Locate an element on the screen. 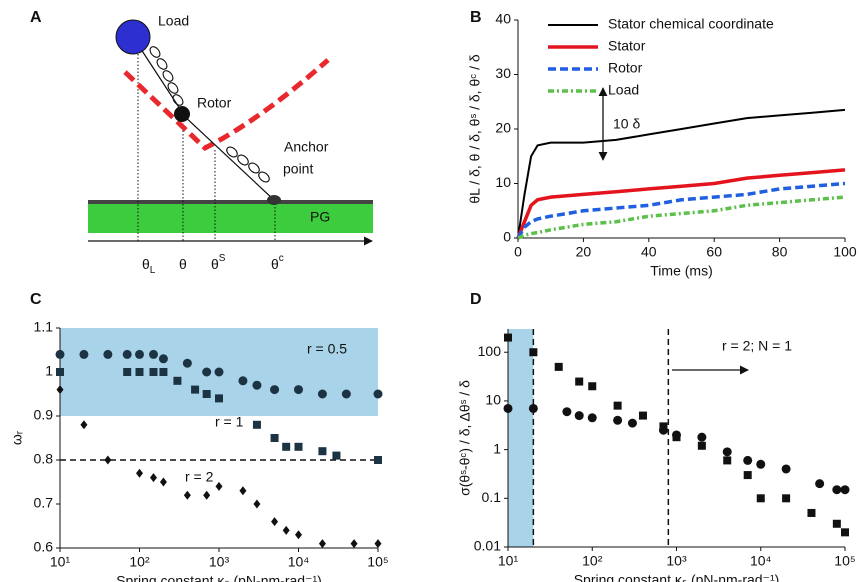 The image size is (861, 582). y-tick-label: 0.8 is located at coordinates (44, 459).